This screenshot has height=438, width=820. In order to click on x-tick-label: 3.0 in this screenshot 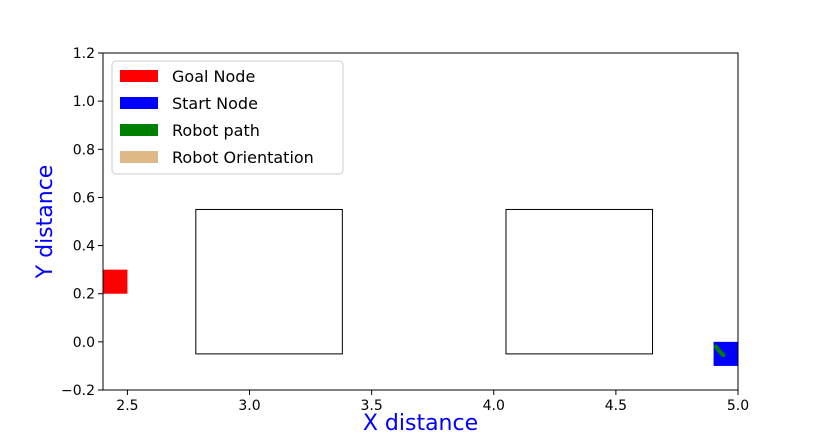, I will do `click(249, 406)`.